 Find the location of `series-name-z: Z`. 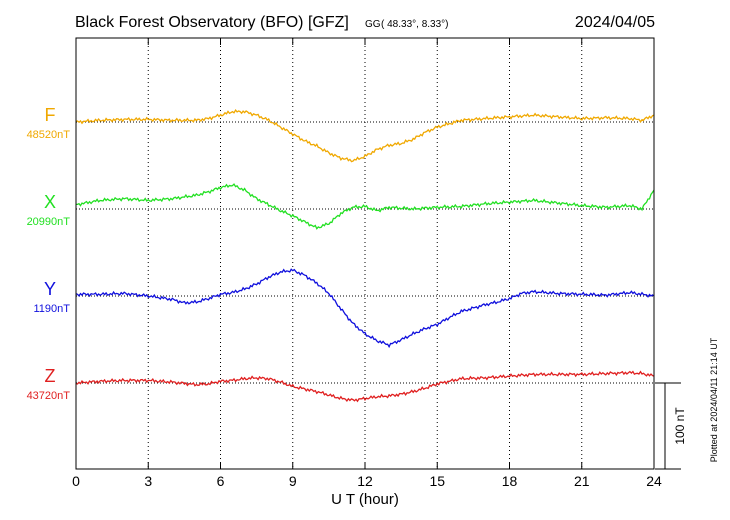

series-name-z: Z is located at coordinates (50, 376).